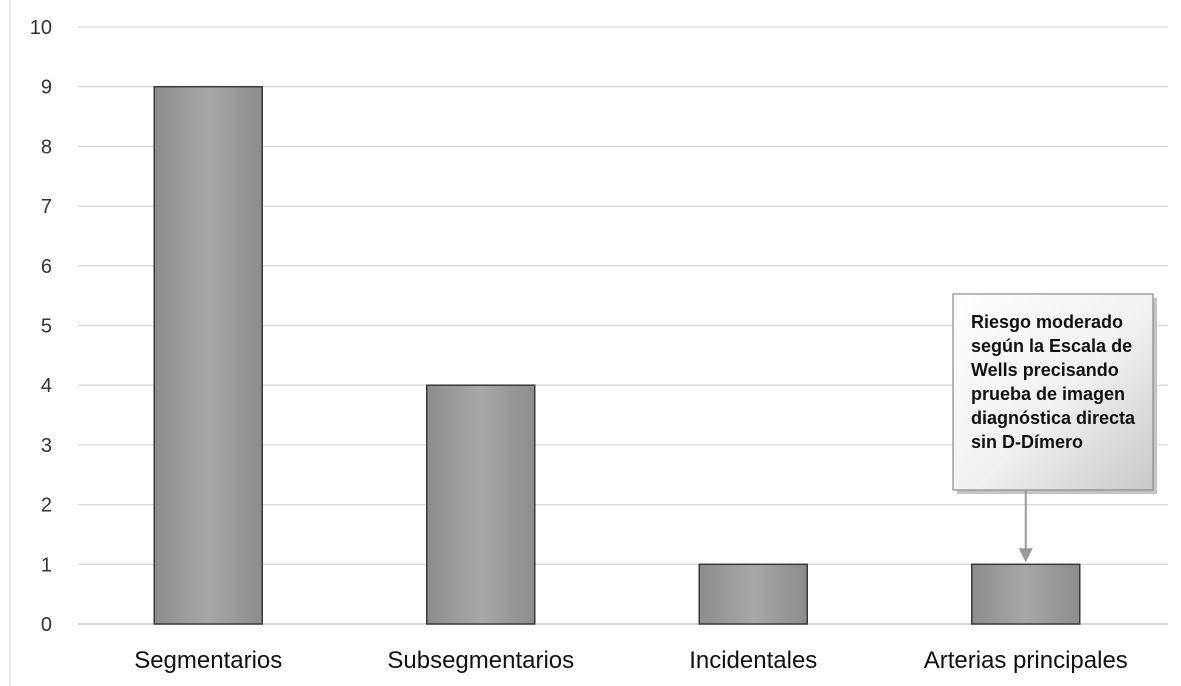 This screenshot has height=686, width=1181. I want to click on bar-subsegmentarios, so click(481, 504).